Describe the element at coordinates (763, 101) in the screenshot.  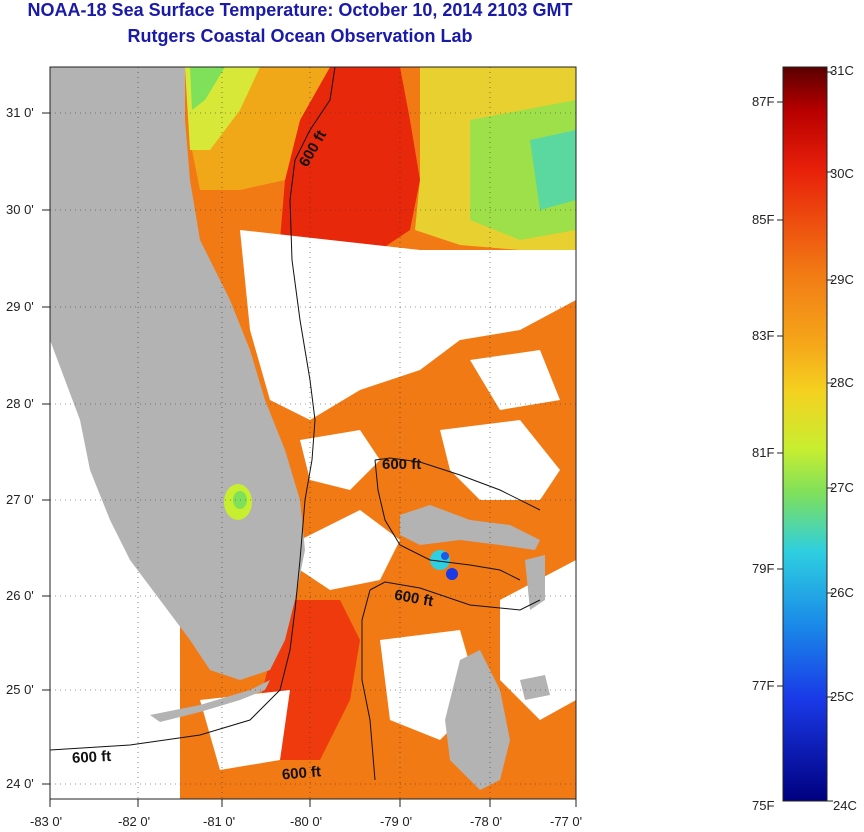
I see `colorbar-f-label: 87F` at that location.